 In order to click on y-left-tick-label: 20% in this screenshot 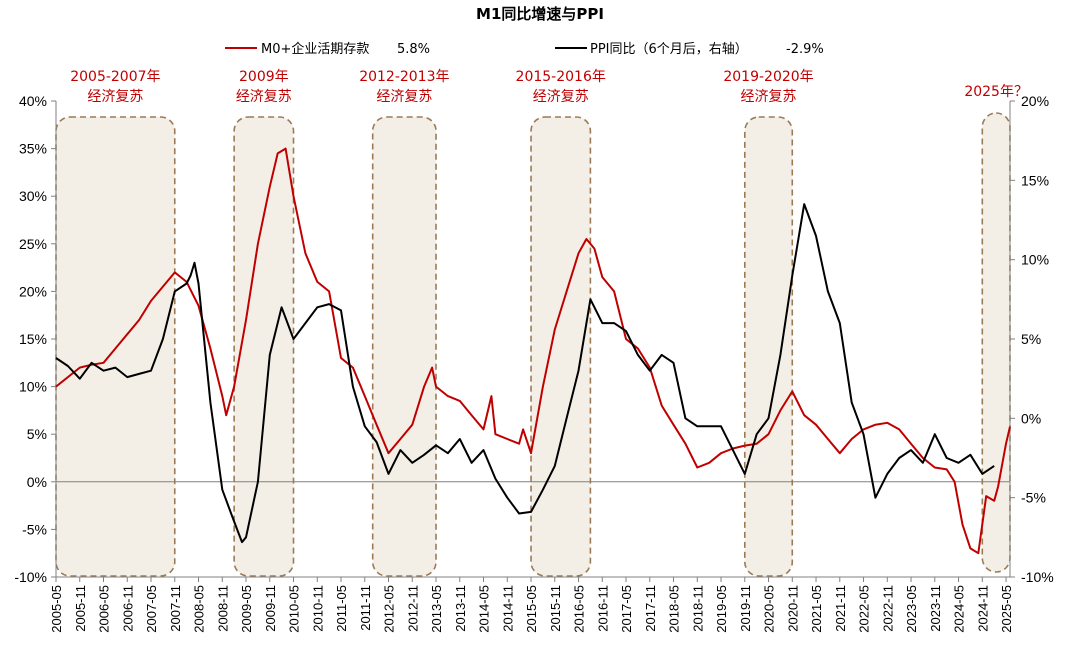, I will do `click(33, 291)`.